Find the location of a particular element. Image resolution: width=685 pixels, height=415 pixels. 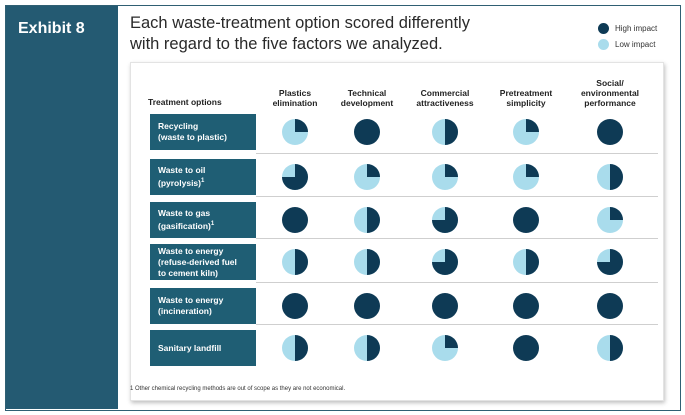

treatment-option-label: Waste to gas (gasification)1 is located at coordinates (203, 220).